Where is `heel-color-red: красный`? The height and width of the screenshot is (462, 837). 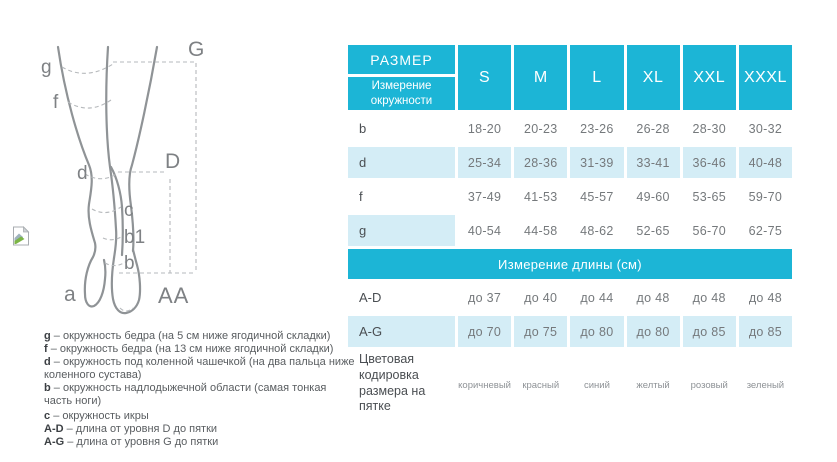
heel-color-red: красный is located at coordinates (541, 385).